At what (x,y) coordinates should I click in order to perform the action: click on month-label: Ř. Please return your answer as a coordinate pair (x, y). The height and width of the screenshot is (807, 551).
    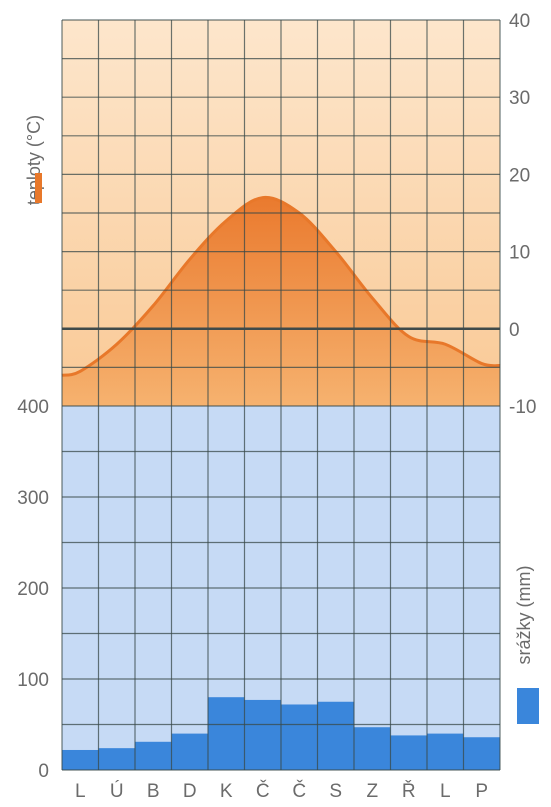
    Looking at the image, I should click on (409, 791).